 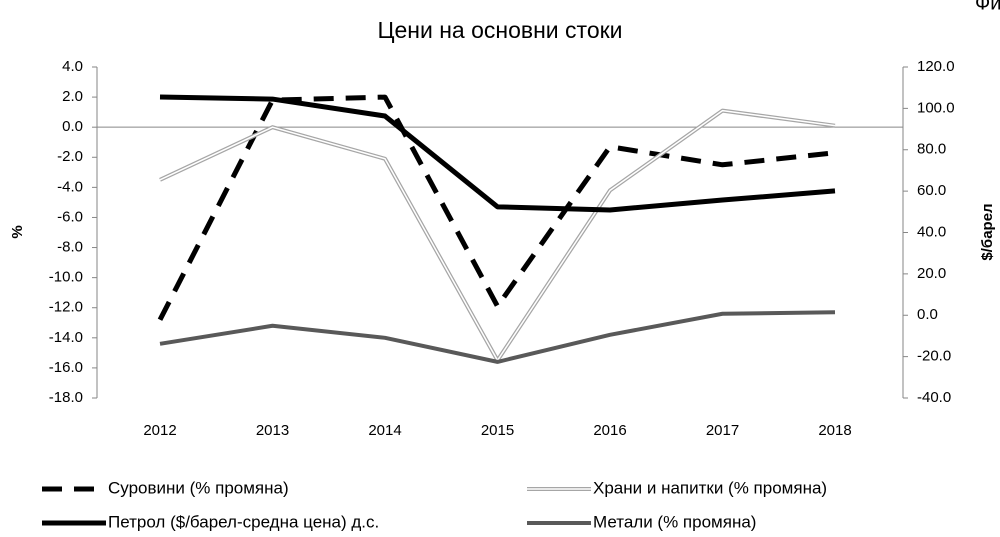 What do you see at coordinates (159, 430) in the screenshot?
I see `x-tick-label: 2012` at bounding box center [159, 430].